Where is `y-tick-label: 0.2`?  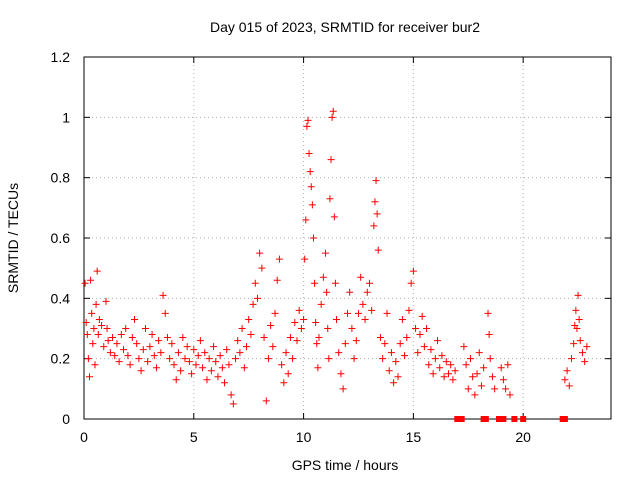
y-tick-label: 0.2 is located at coordinates (61, 359).